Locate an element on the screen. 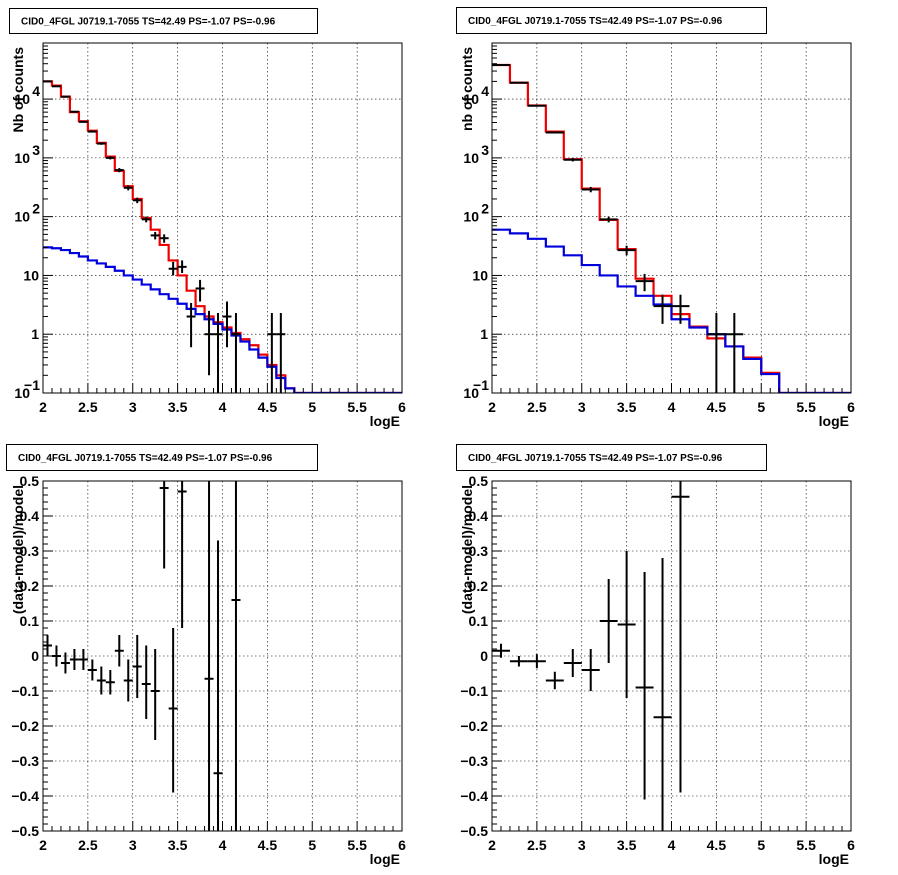 The image size is (898, 875). plot-area is located at coordinates (222, 236).